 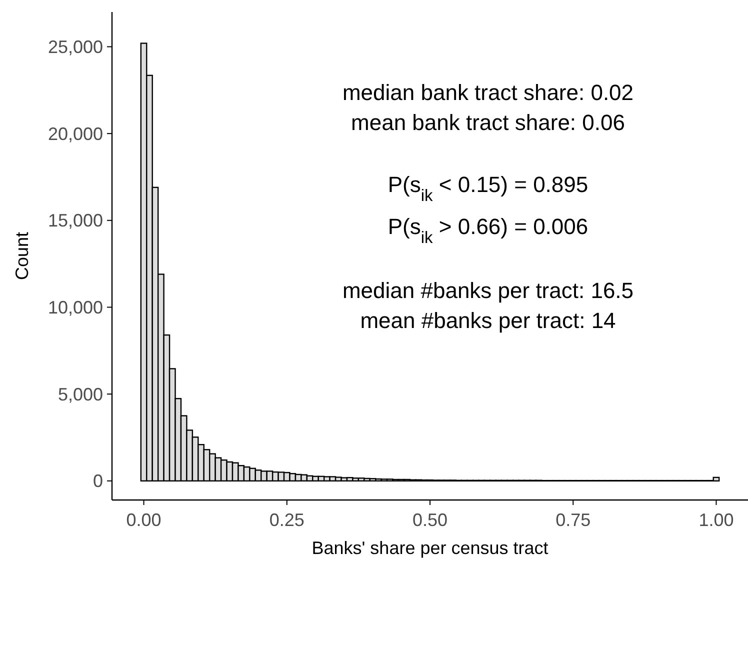 What do you see at coordinates (75, 308) in the screenshot?
I see `y-tick-label: 10,000` at bounding box center [75, 308].